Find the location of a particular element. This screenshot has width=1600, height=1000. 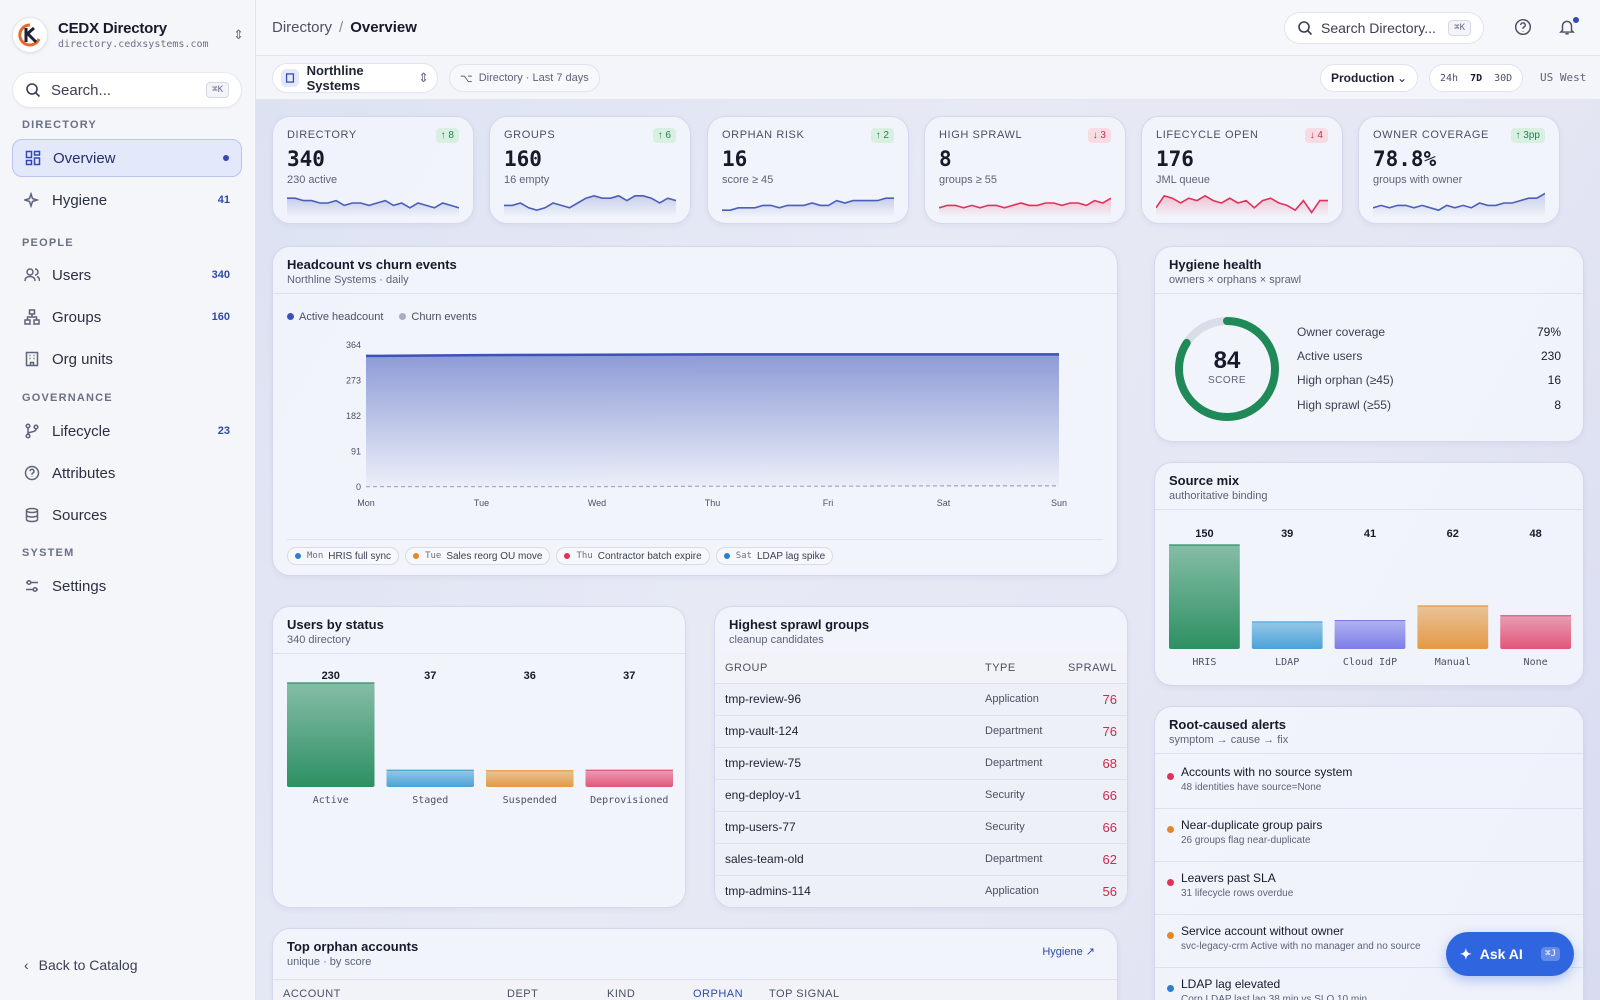

group-type: Security is located at coordinates (1016, 795).